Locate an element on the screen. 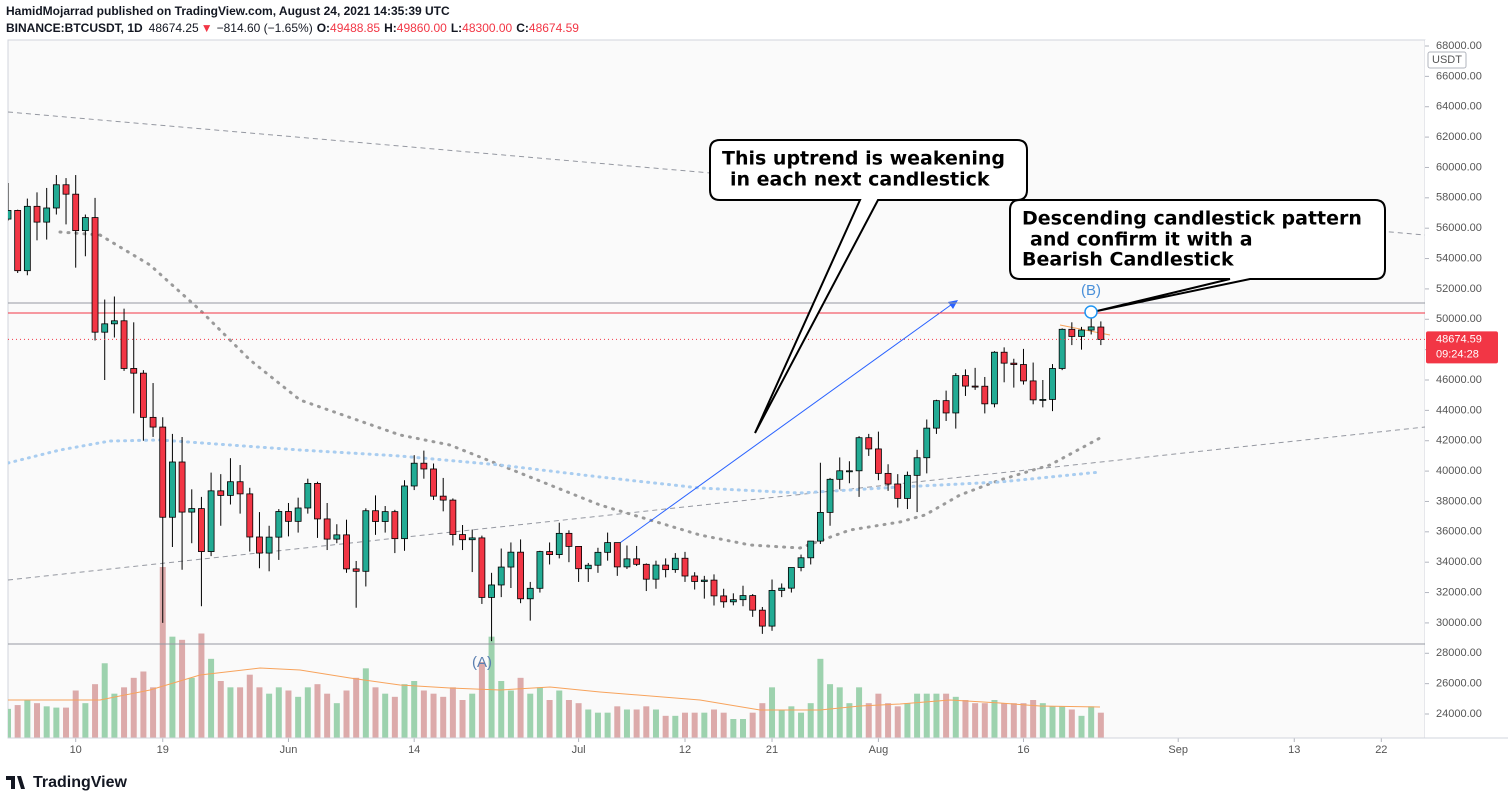  y-tick-label: 52000.00 is located at coordinates (1459, 289).